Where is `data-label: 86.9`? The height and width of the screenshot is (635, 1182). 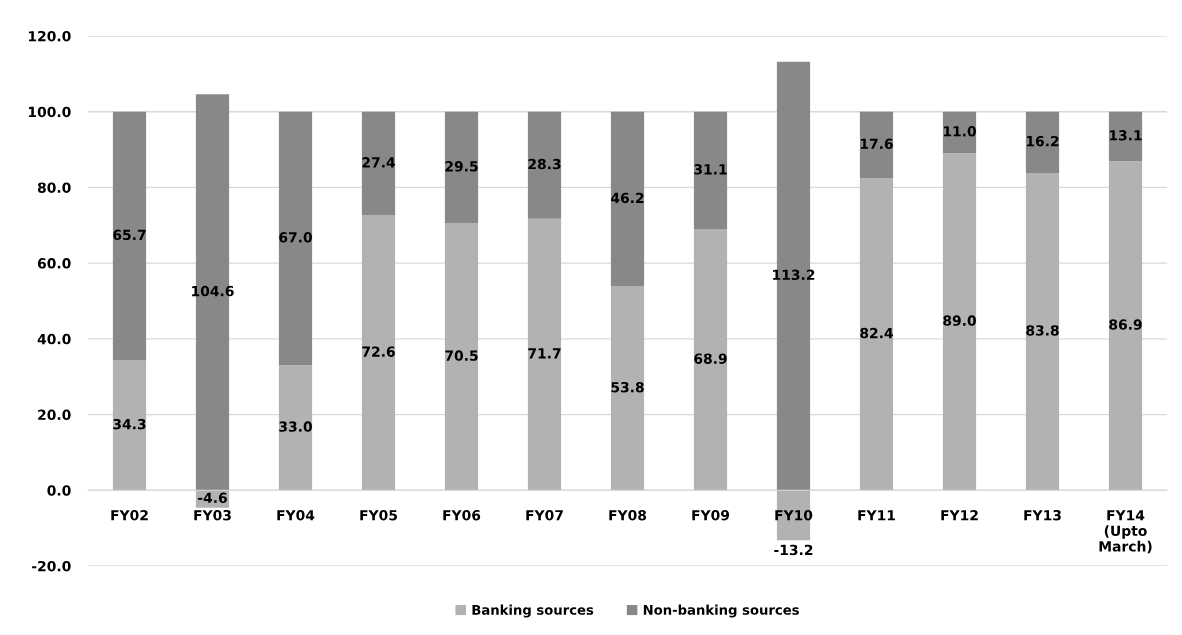 data-label: 86.9 is located at coordinates (1125, 324).